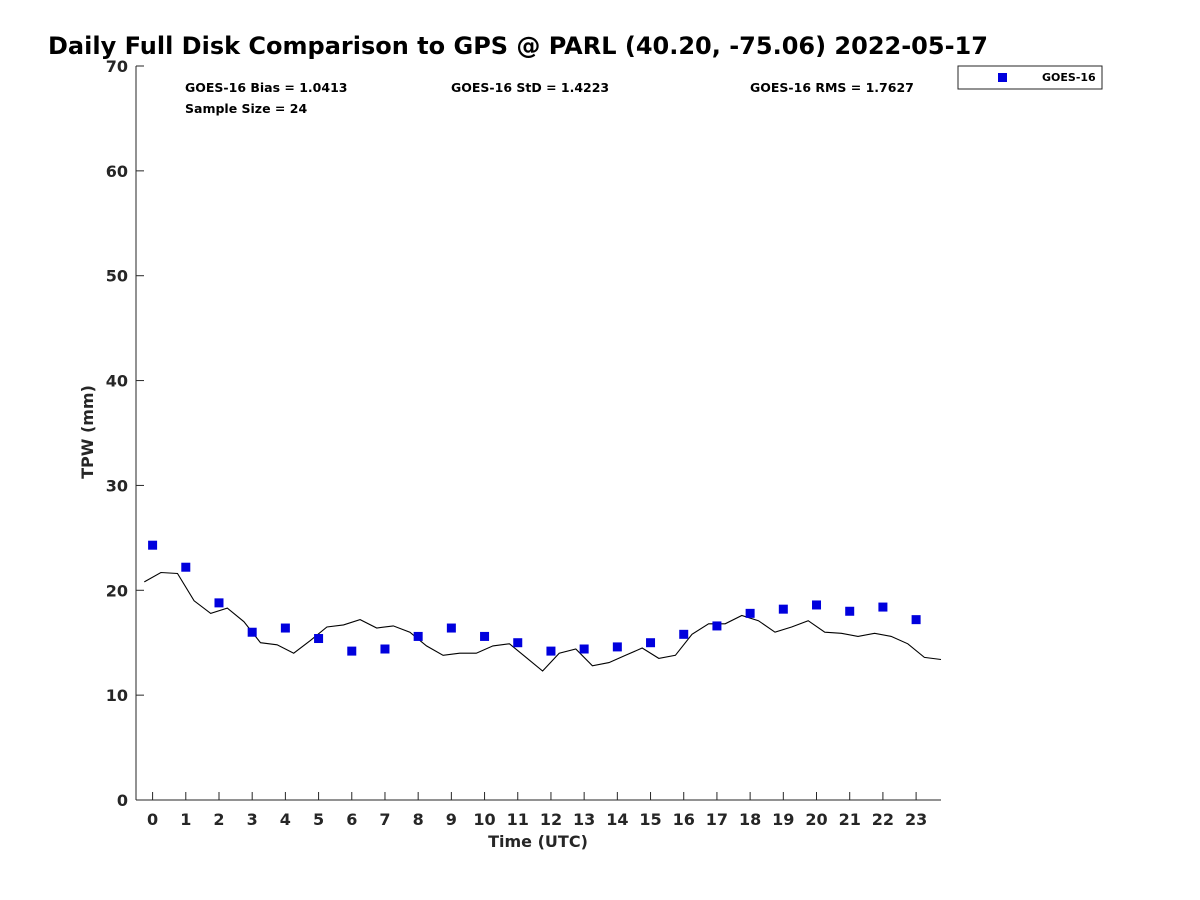 Image resolution: width=1200 pixels, height=900 pixels. What do you see at coordinates (117, 381) in the screenshot?
I see `y-tick-label: 40` at bounding box center [117, 381].